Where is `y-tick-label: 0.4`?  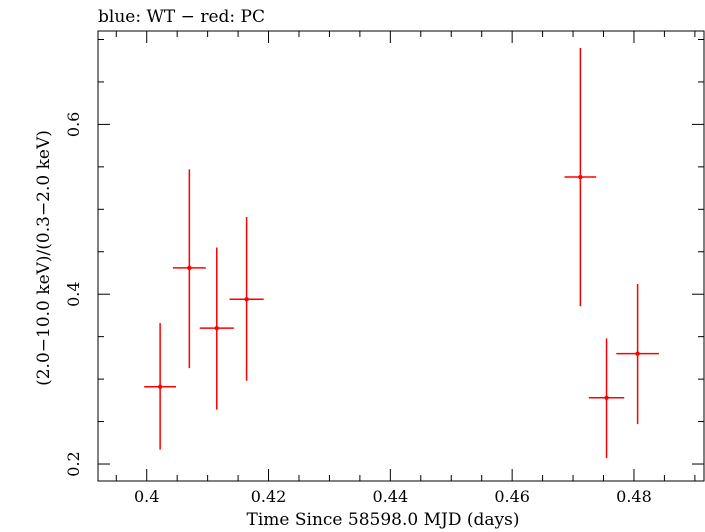
y-tick-label: 0.4 is located at coordinates (73, 293).